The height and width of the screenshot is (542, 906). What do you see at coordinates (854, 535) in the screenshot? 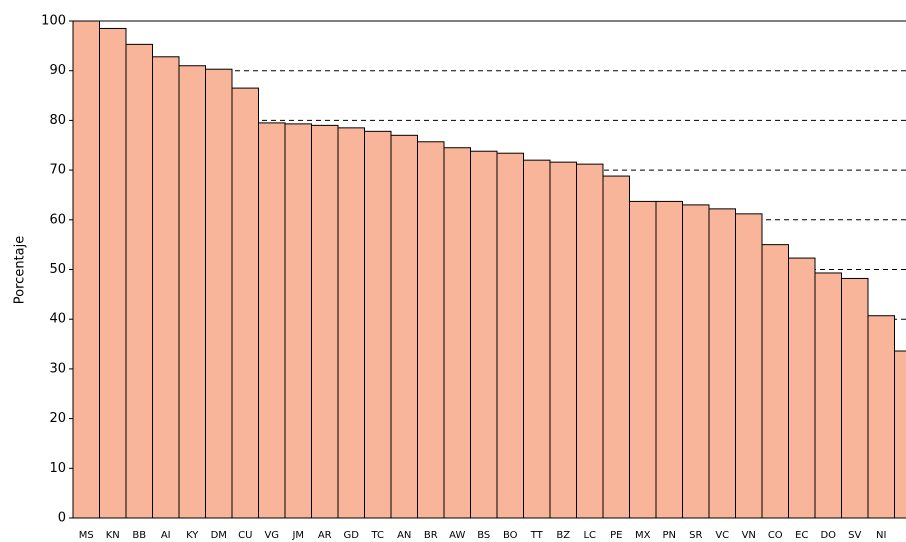
I see `x-tick-label: SV` at bounding box center [854, 535].